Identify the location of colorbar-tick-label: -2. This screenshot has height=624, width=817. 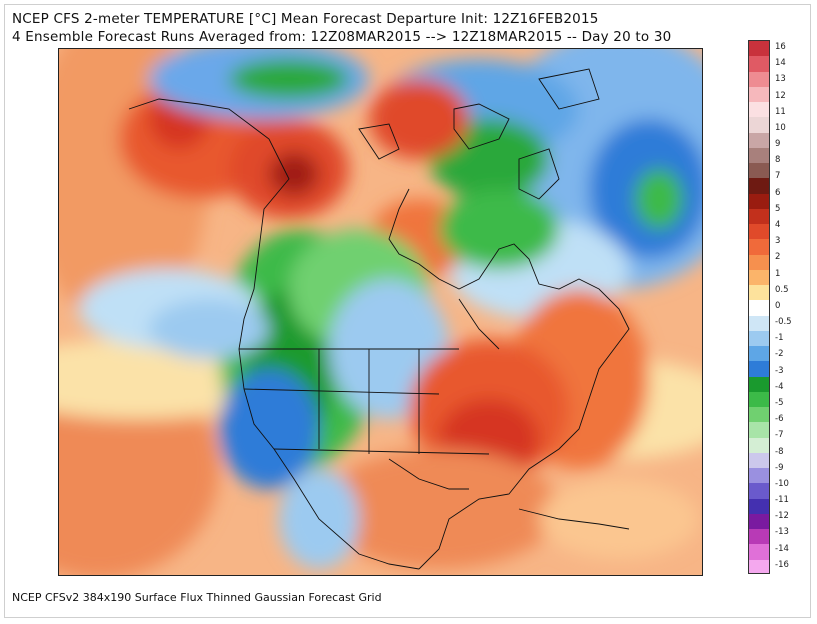
(779, 354).